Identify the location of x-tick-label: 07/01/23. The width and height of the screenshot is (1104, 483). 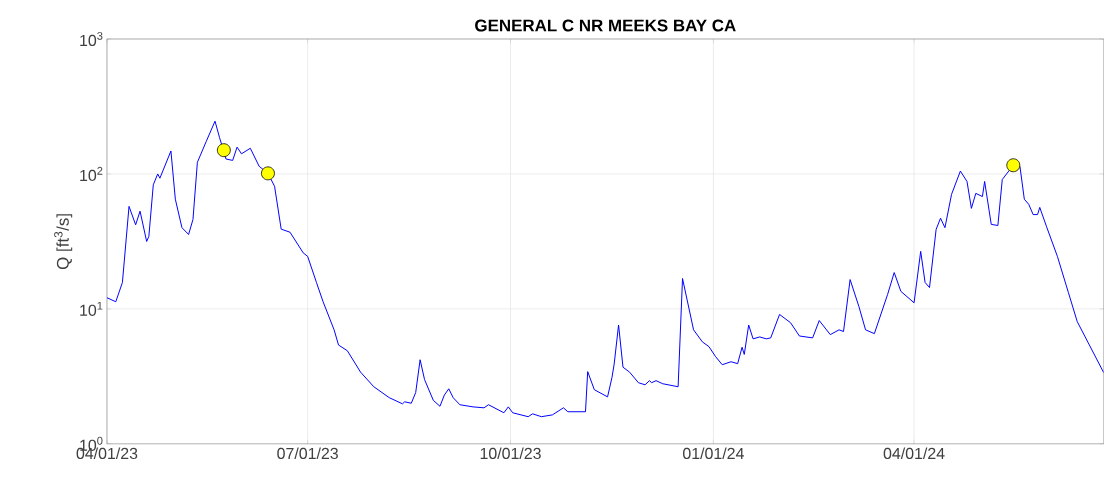
(307, 453).